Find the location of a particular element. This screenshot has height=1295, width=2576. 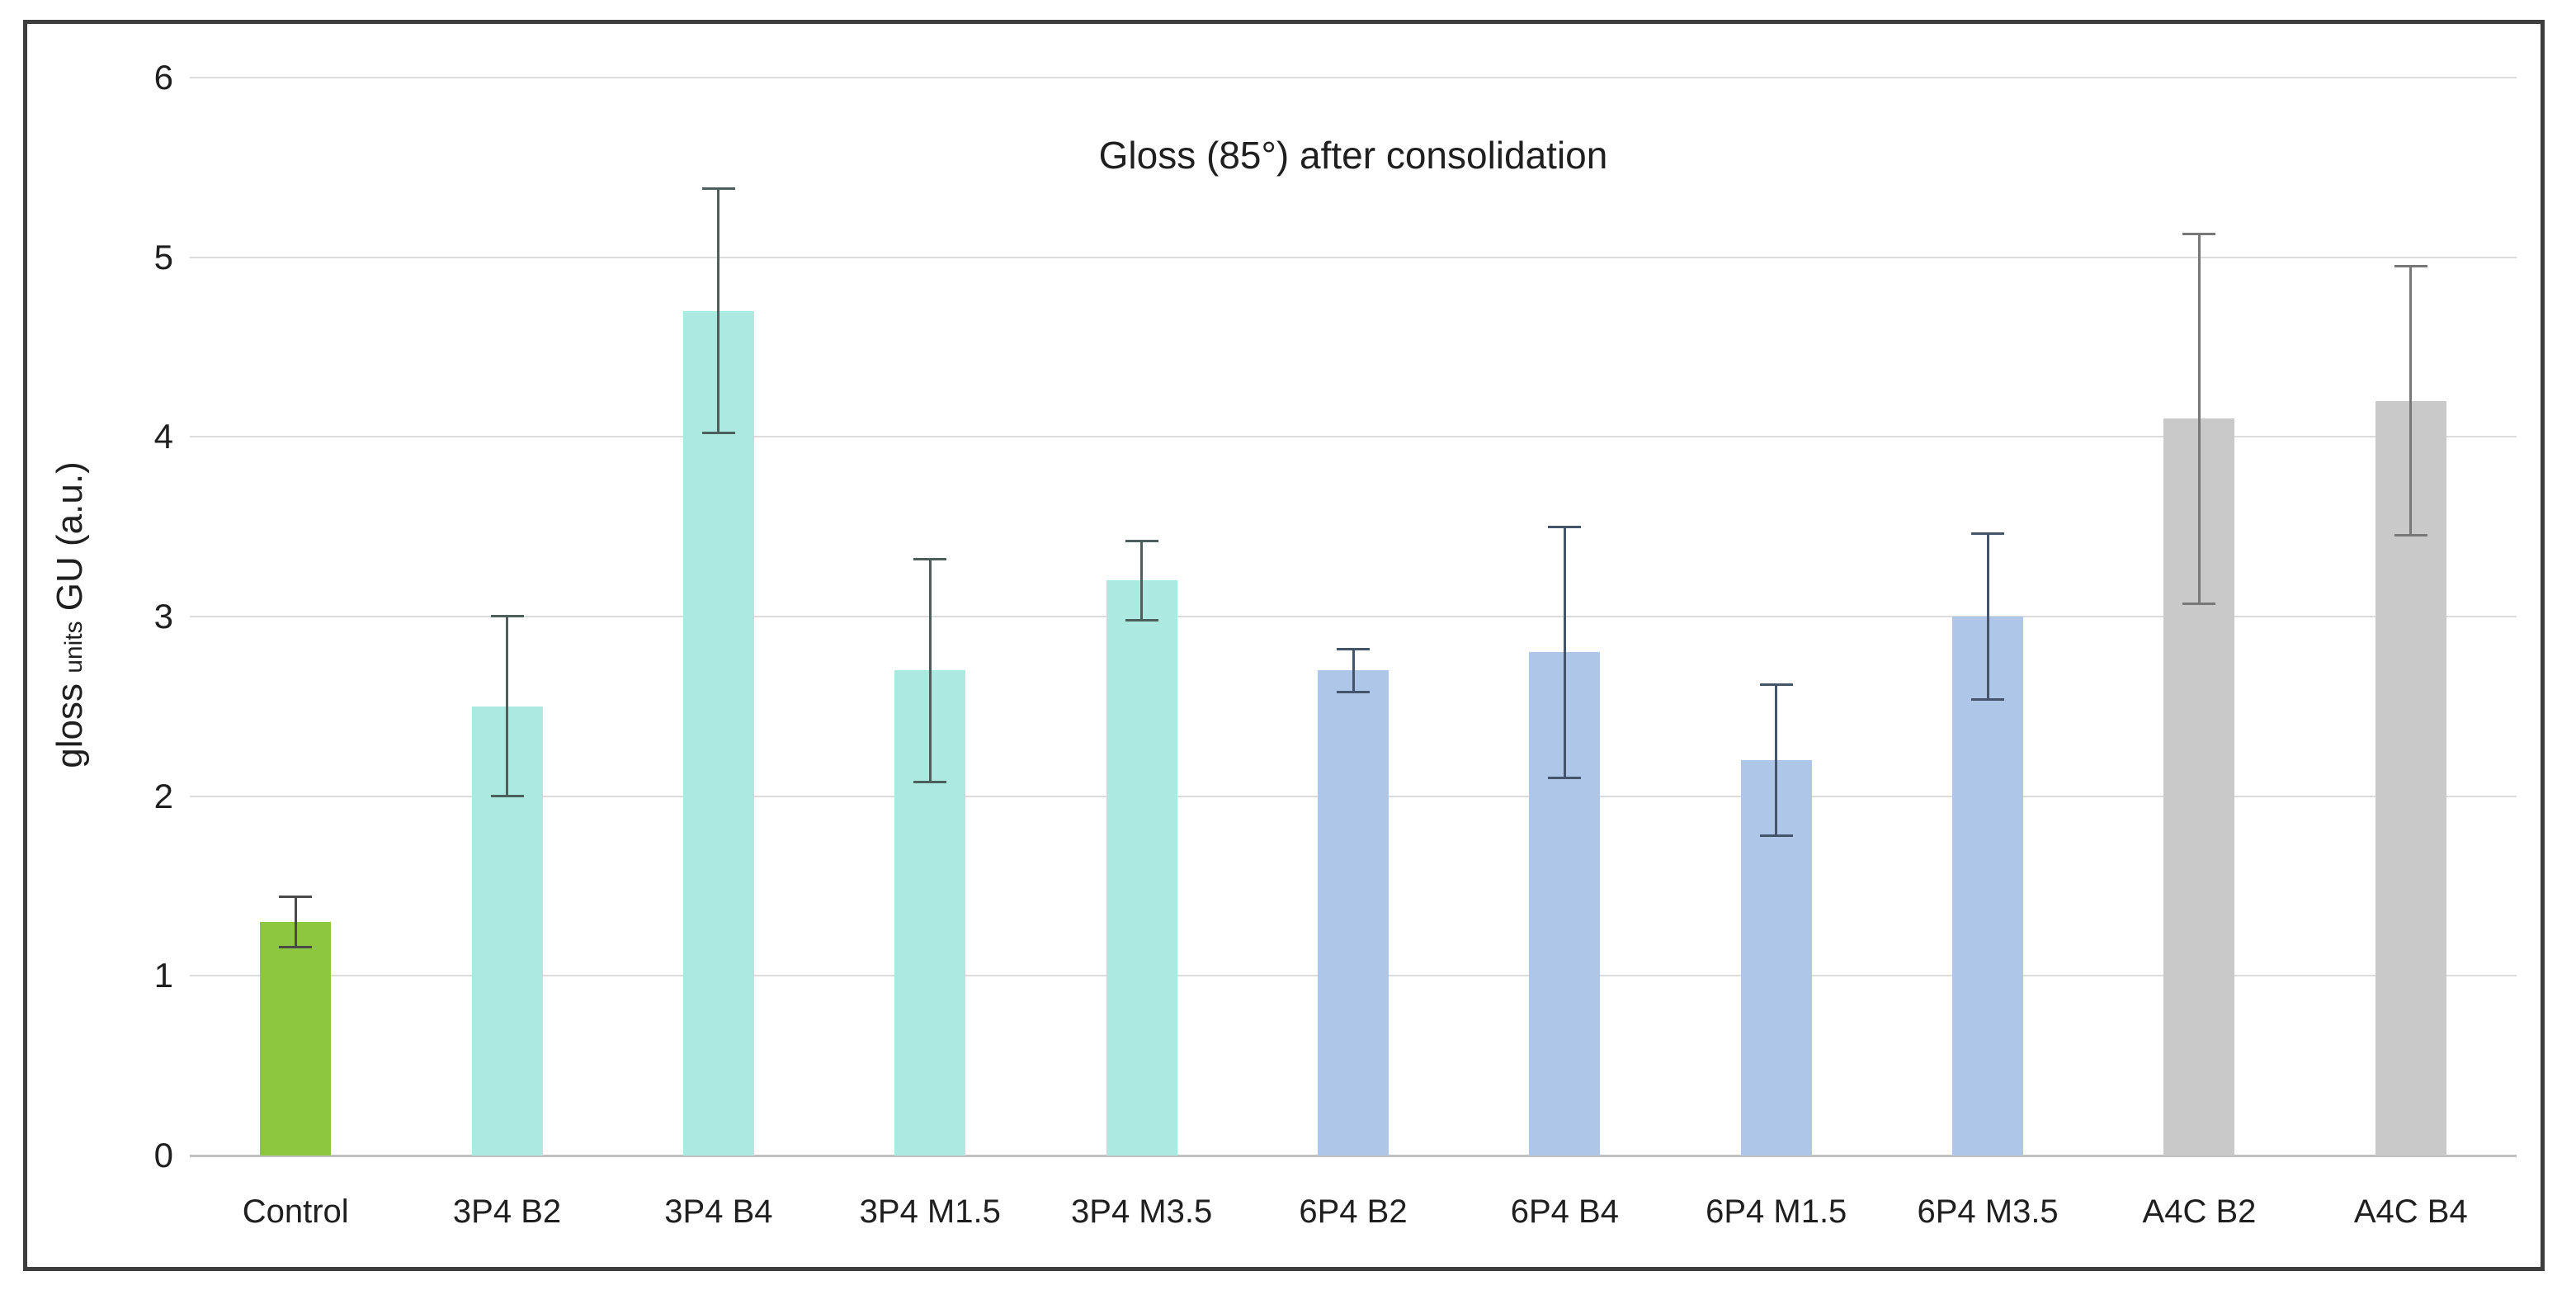

y-tick-label: 1 is located at coordinates (163, 975).